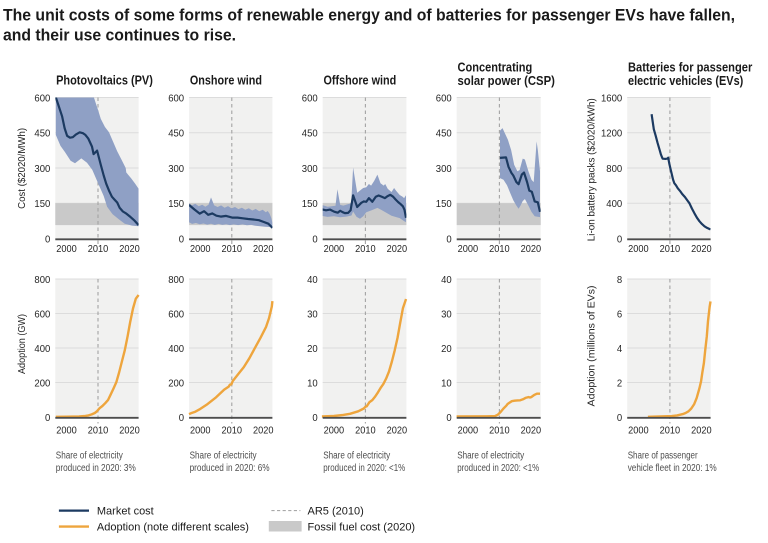  I want to click on svg-text: Fossil fuel cost (2020), so click(362, 528).